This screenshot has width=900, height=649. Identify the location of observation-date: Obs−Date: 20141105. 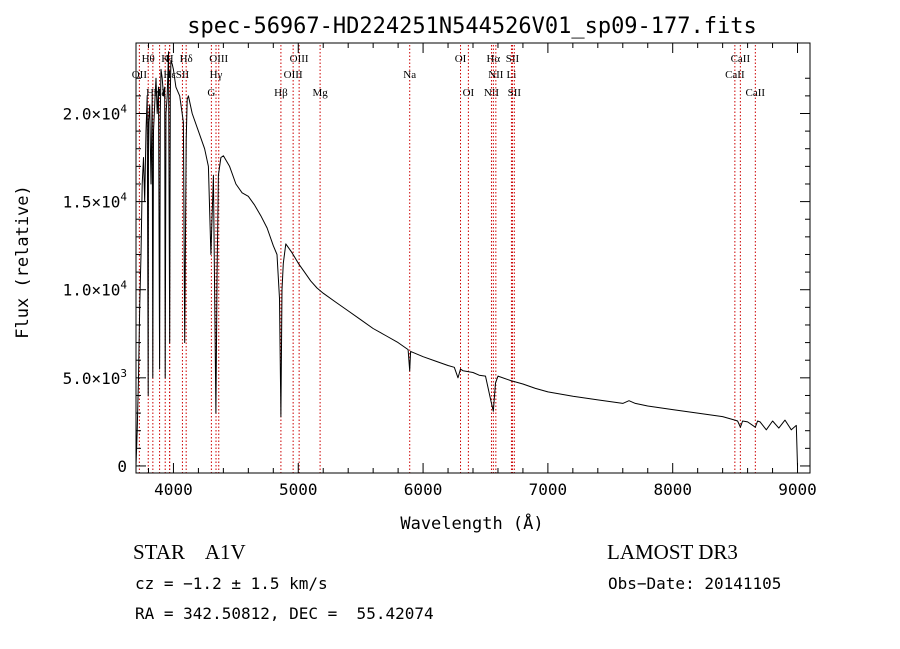
(695, 583).